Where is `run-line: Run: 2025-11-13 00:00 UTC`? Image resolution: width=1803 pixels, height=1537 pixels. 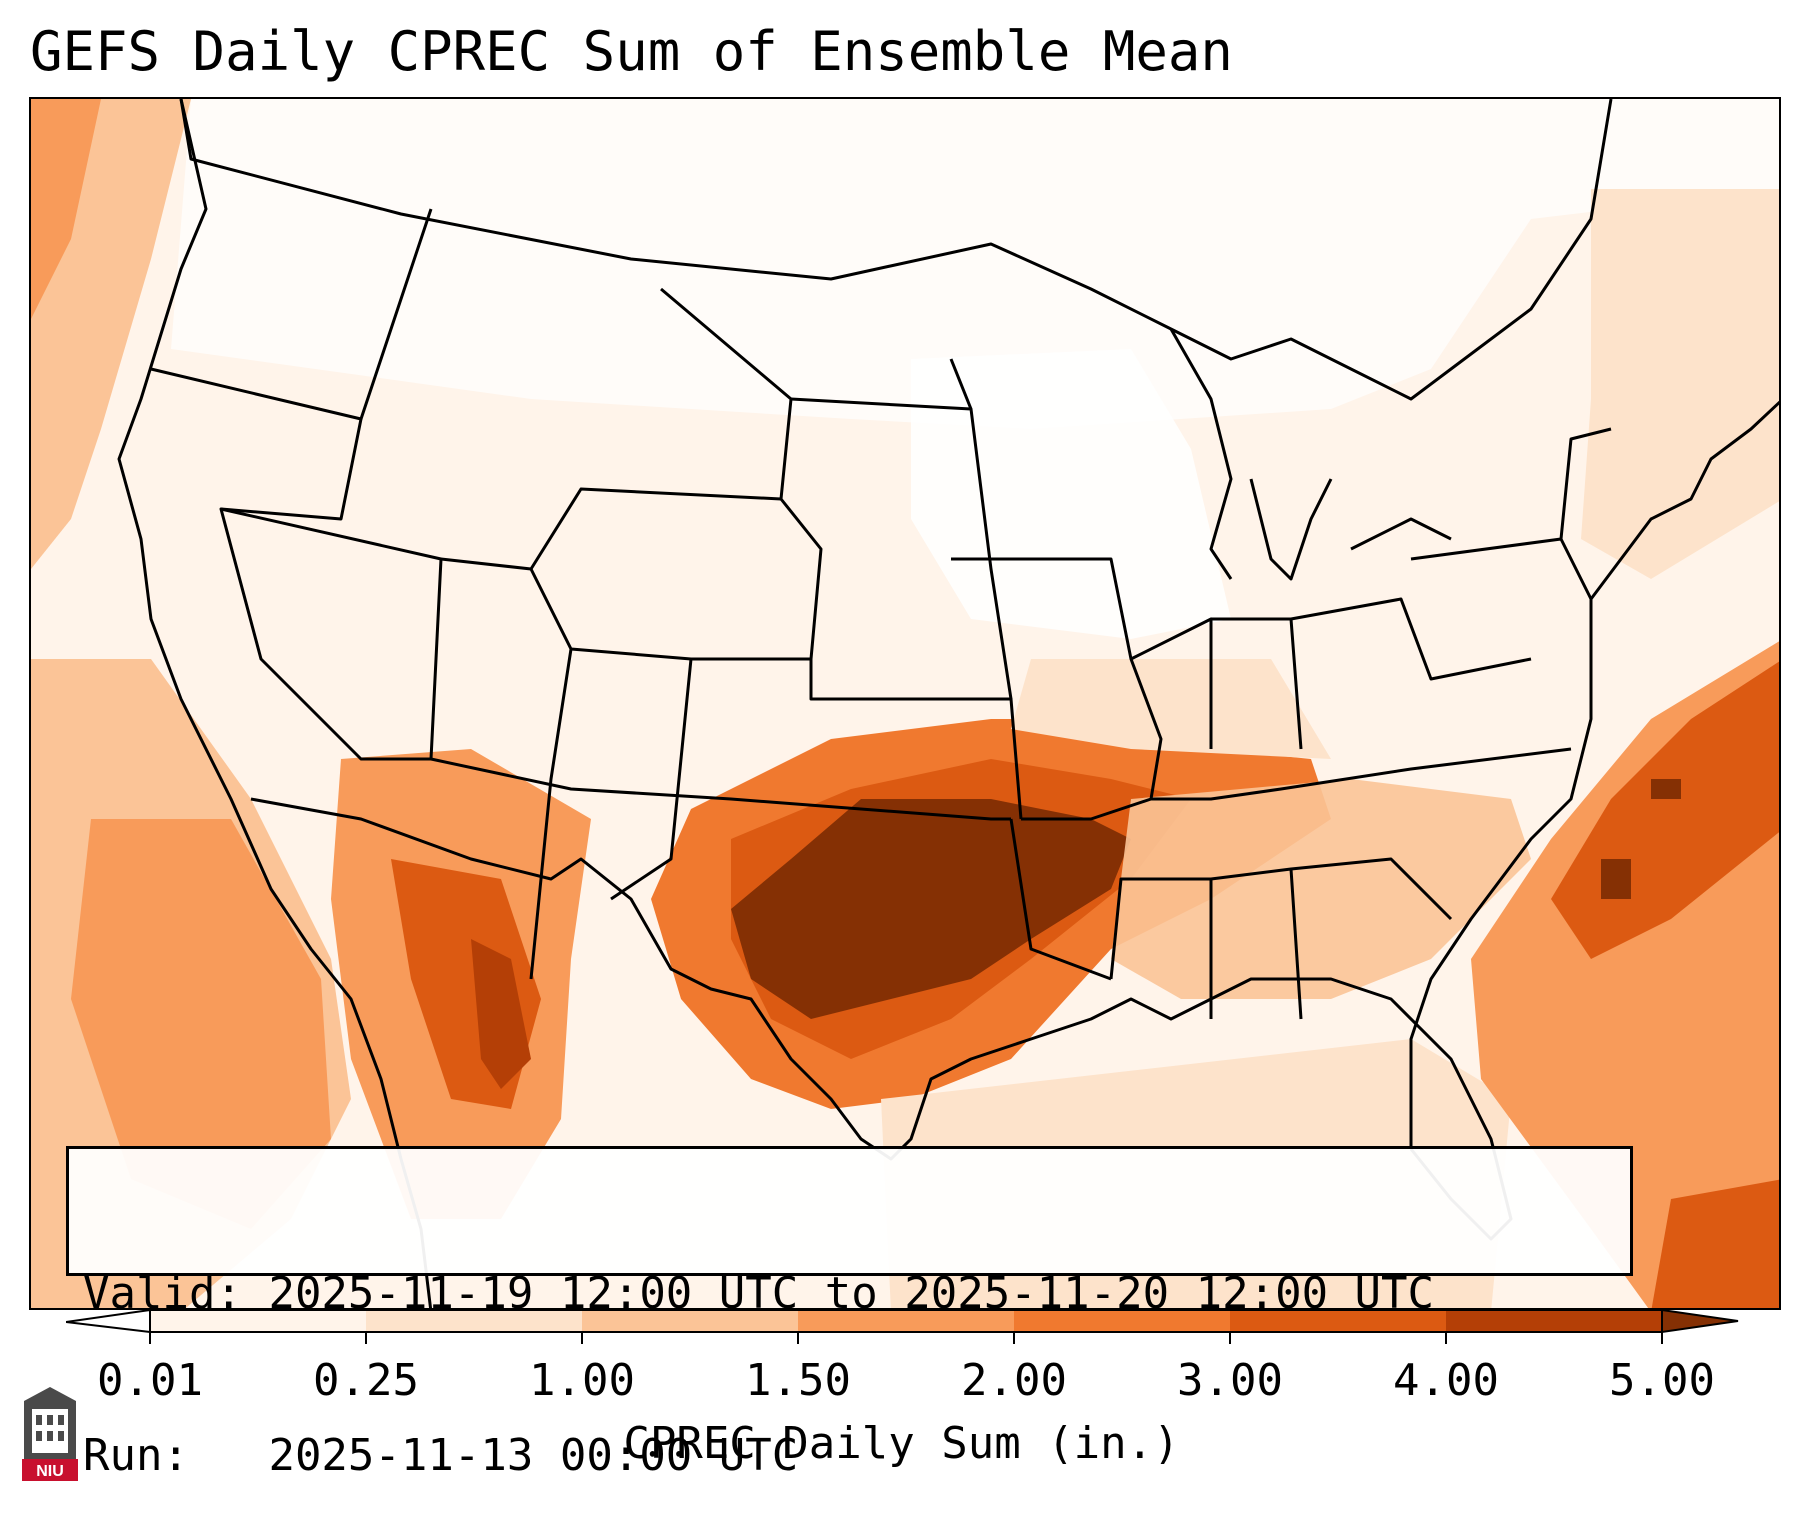 run-line: Run: 2025-11-13 00:00 UTC is located at coordinates (849, 1456).